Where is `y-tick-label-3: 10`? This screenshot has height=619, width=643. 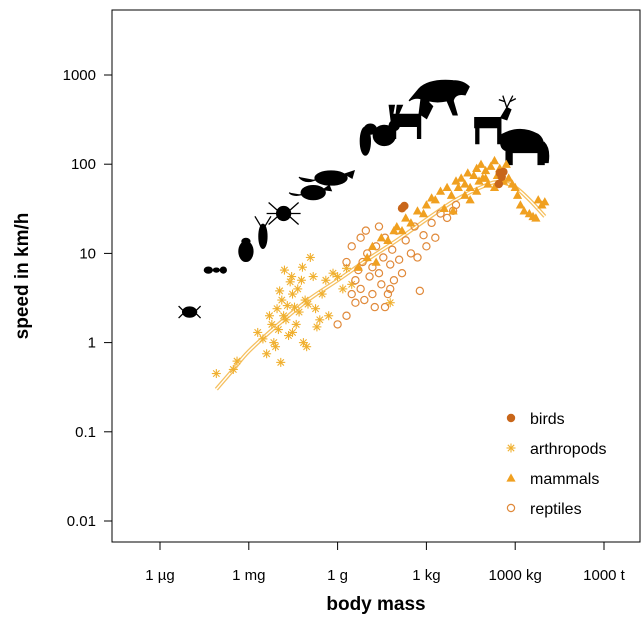
y-tick-label-3: 10 is located at coordinates (87, 253).